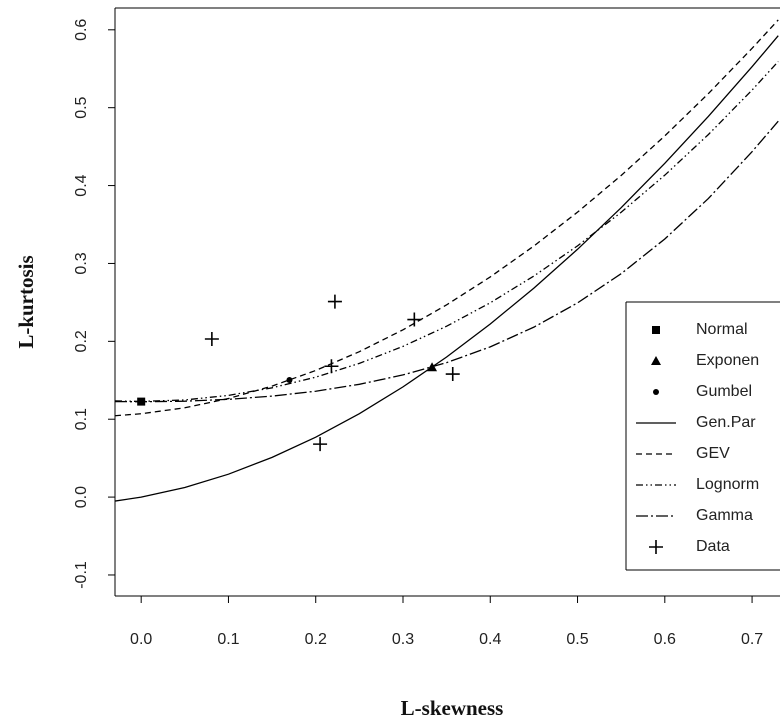  Describe the element at coordinates (490, 639) in the screenshot. I see `x-tick-label: 0.4` at that location.